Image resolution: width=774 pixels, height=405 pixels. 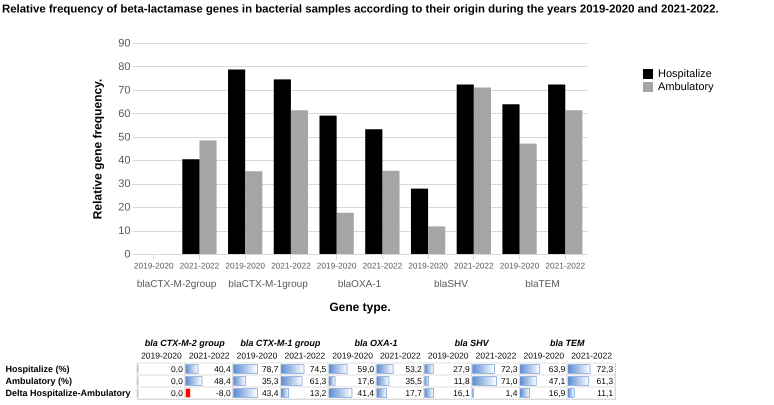 What do you see at coordinates (39, 381) in the screenshot?
I see `y-tick-label: Ambulatory (%)` at bounding box center [39, 381].